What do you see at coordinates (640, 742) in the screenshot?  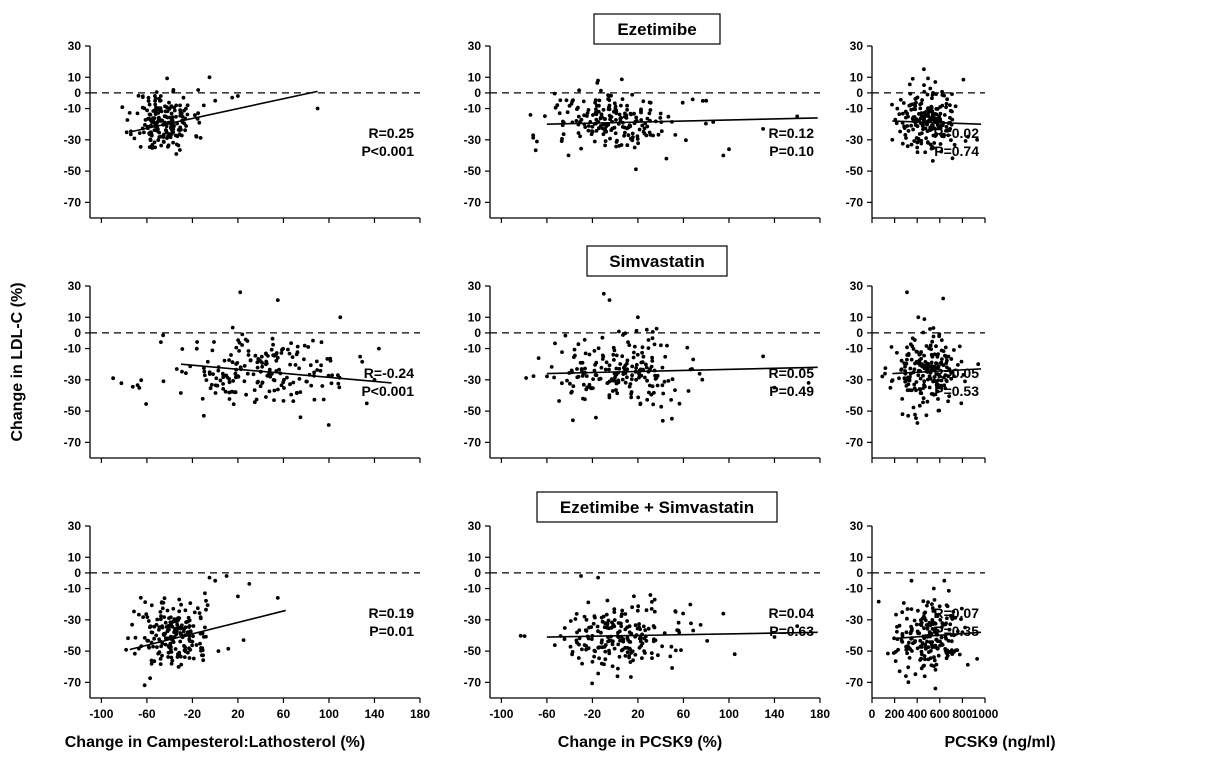 I see `x-axis-label-pcsk9-change: Change in PCSK9 (%)` at bounding box center [640, 742].